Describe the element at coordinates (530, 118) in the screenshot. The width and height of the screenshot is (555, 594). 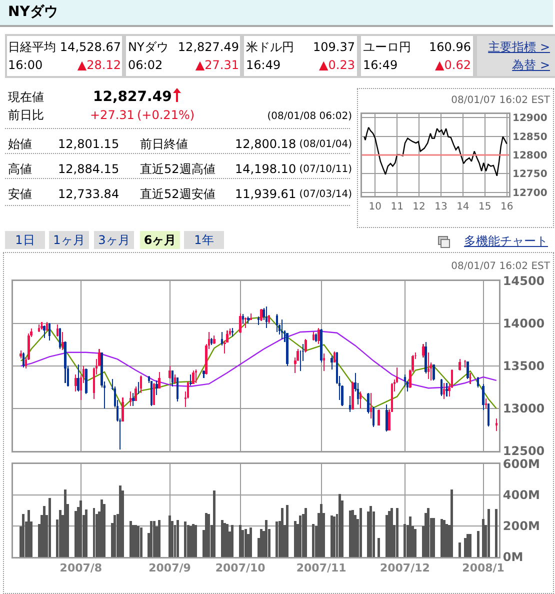
I see `y-tick-label: 12900` at that location.